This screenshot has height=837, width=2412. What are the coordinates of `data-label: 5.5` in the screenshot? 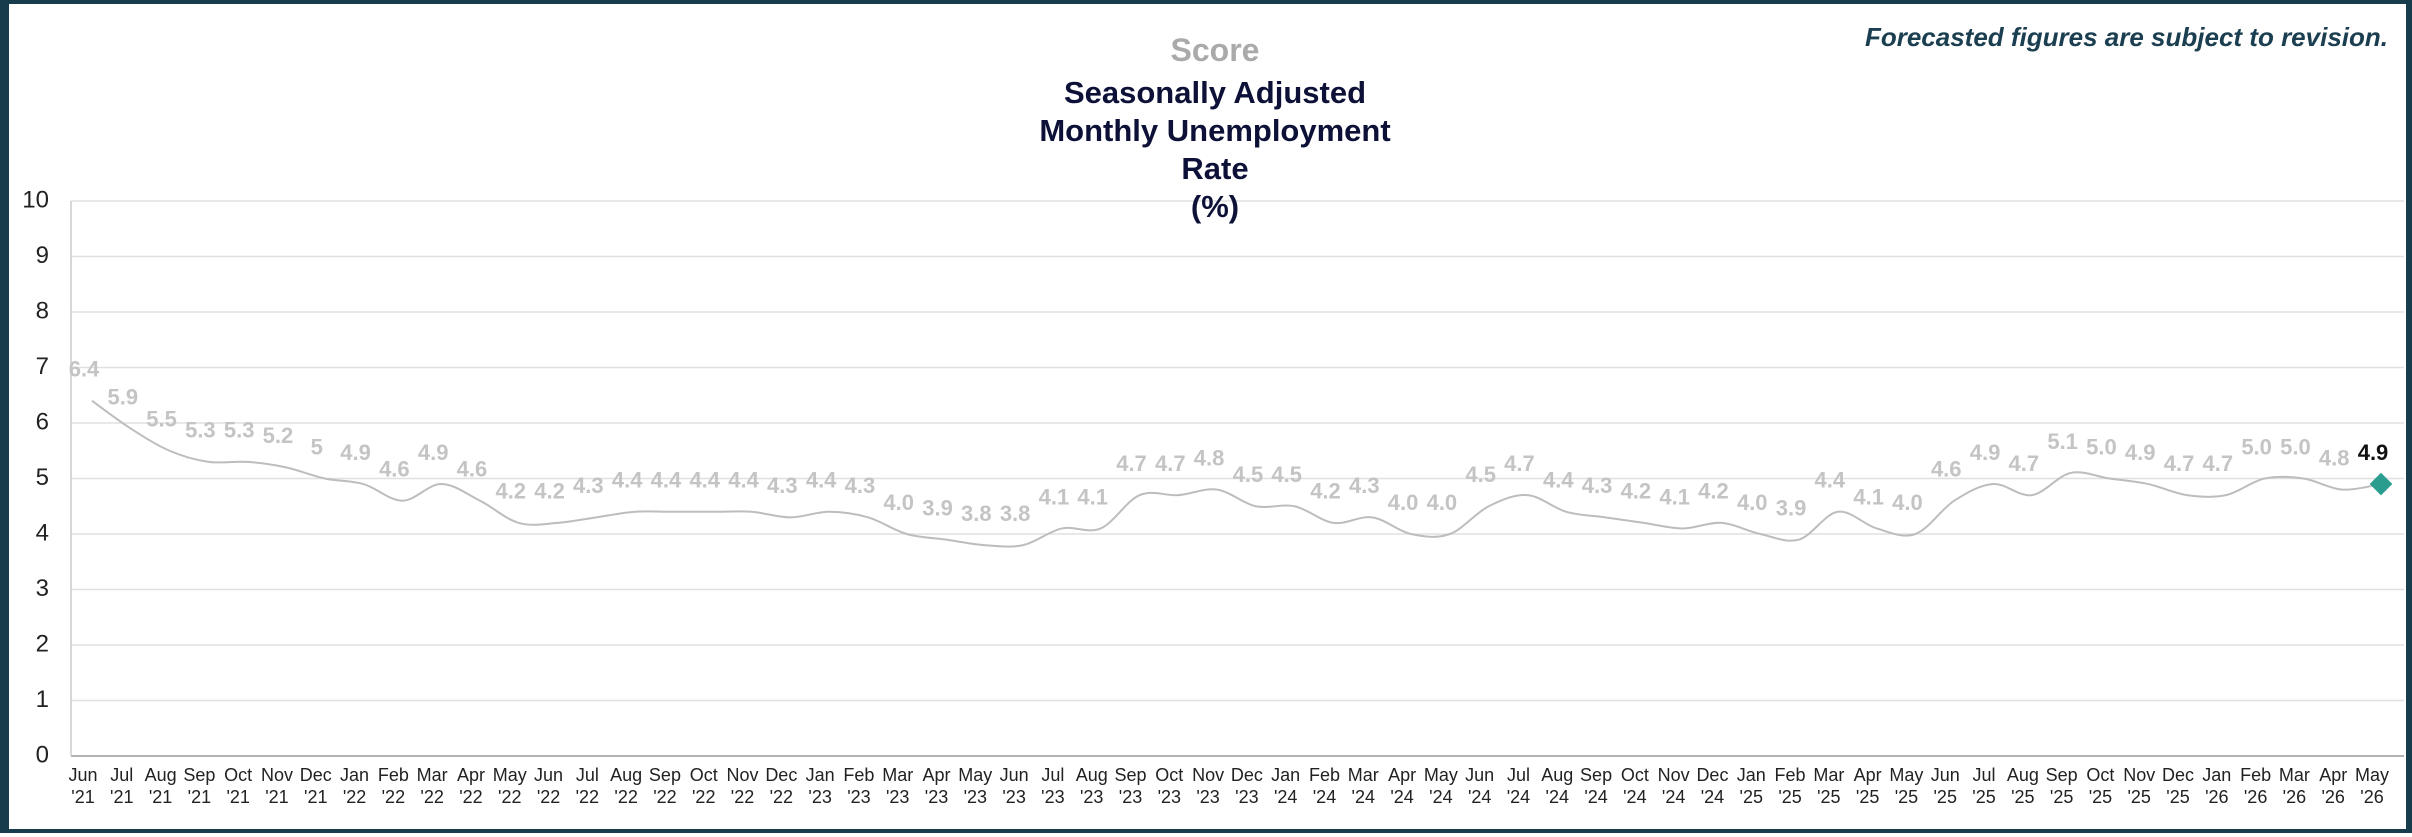 It's located at (161, 419).